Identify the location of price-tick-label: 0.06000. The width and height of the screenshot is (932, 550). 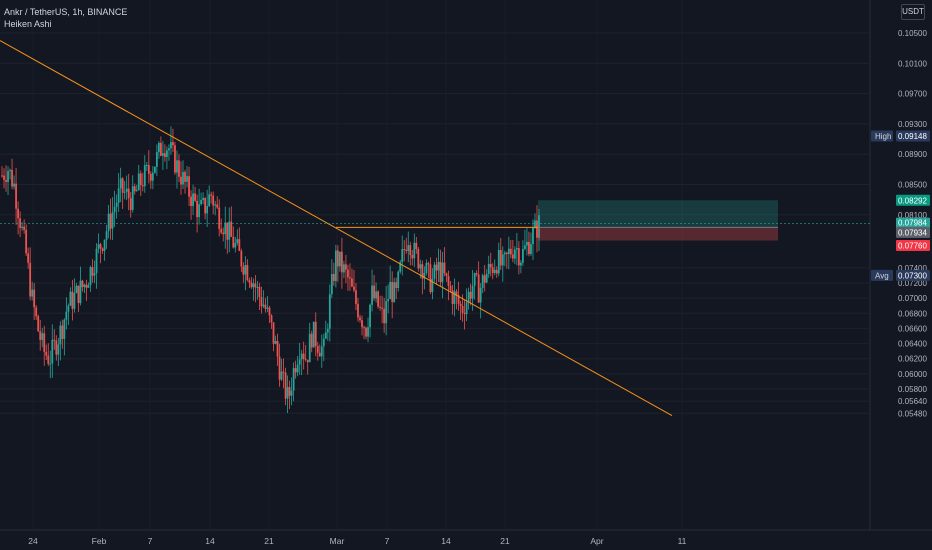
(912, 374).